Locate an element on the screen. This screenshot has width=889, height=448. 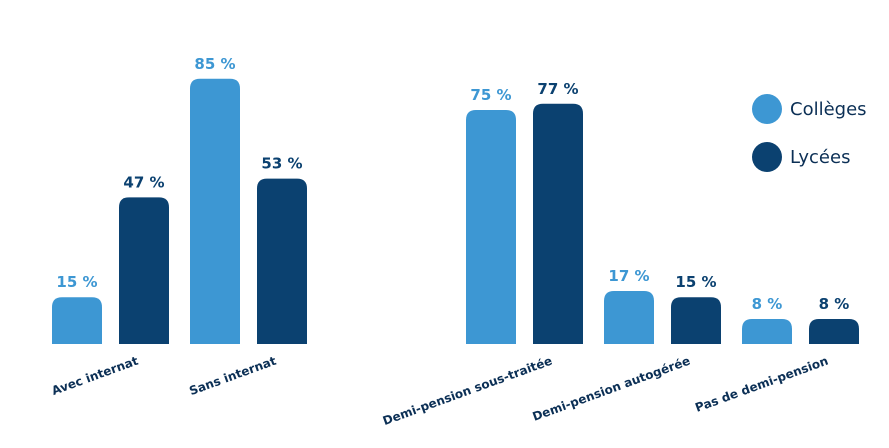
bar-lycees-demi-pension-autogeree is located at coordinates (696, 320).